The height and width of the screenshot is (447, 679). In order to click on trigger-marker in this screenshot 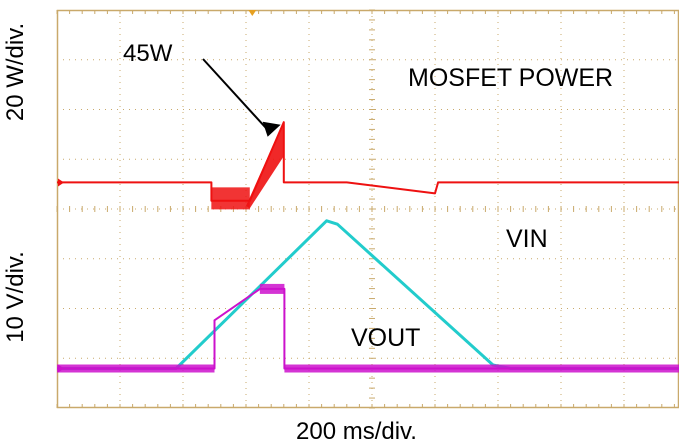, I will do `click(252, 13)`.